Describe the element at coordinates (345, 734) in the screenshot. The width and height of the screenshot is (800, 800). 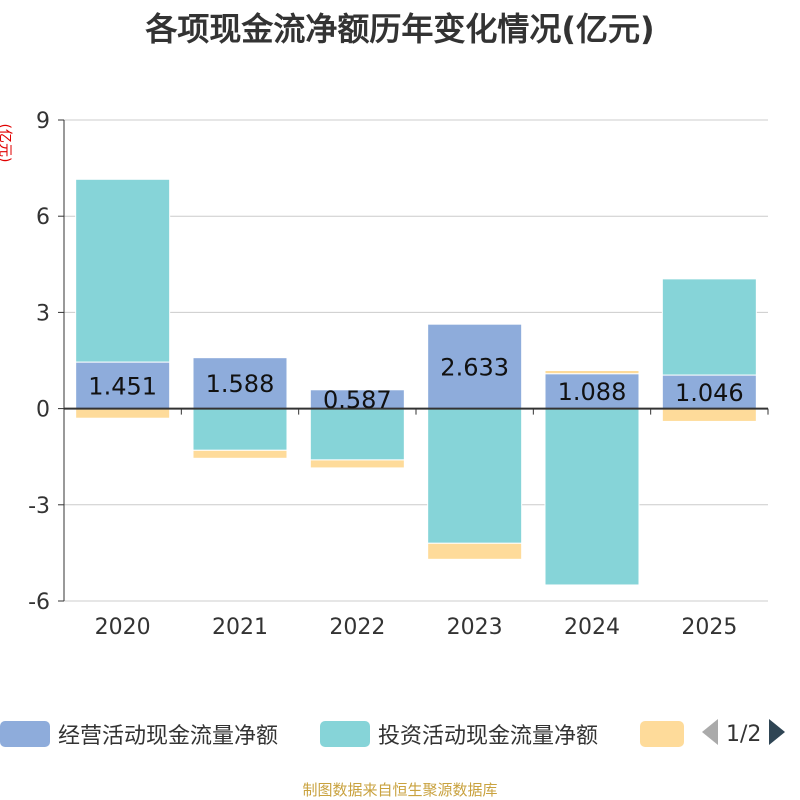
I see `legend-swatch-investing` at that location.